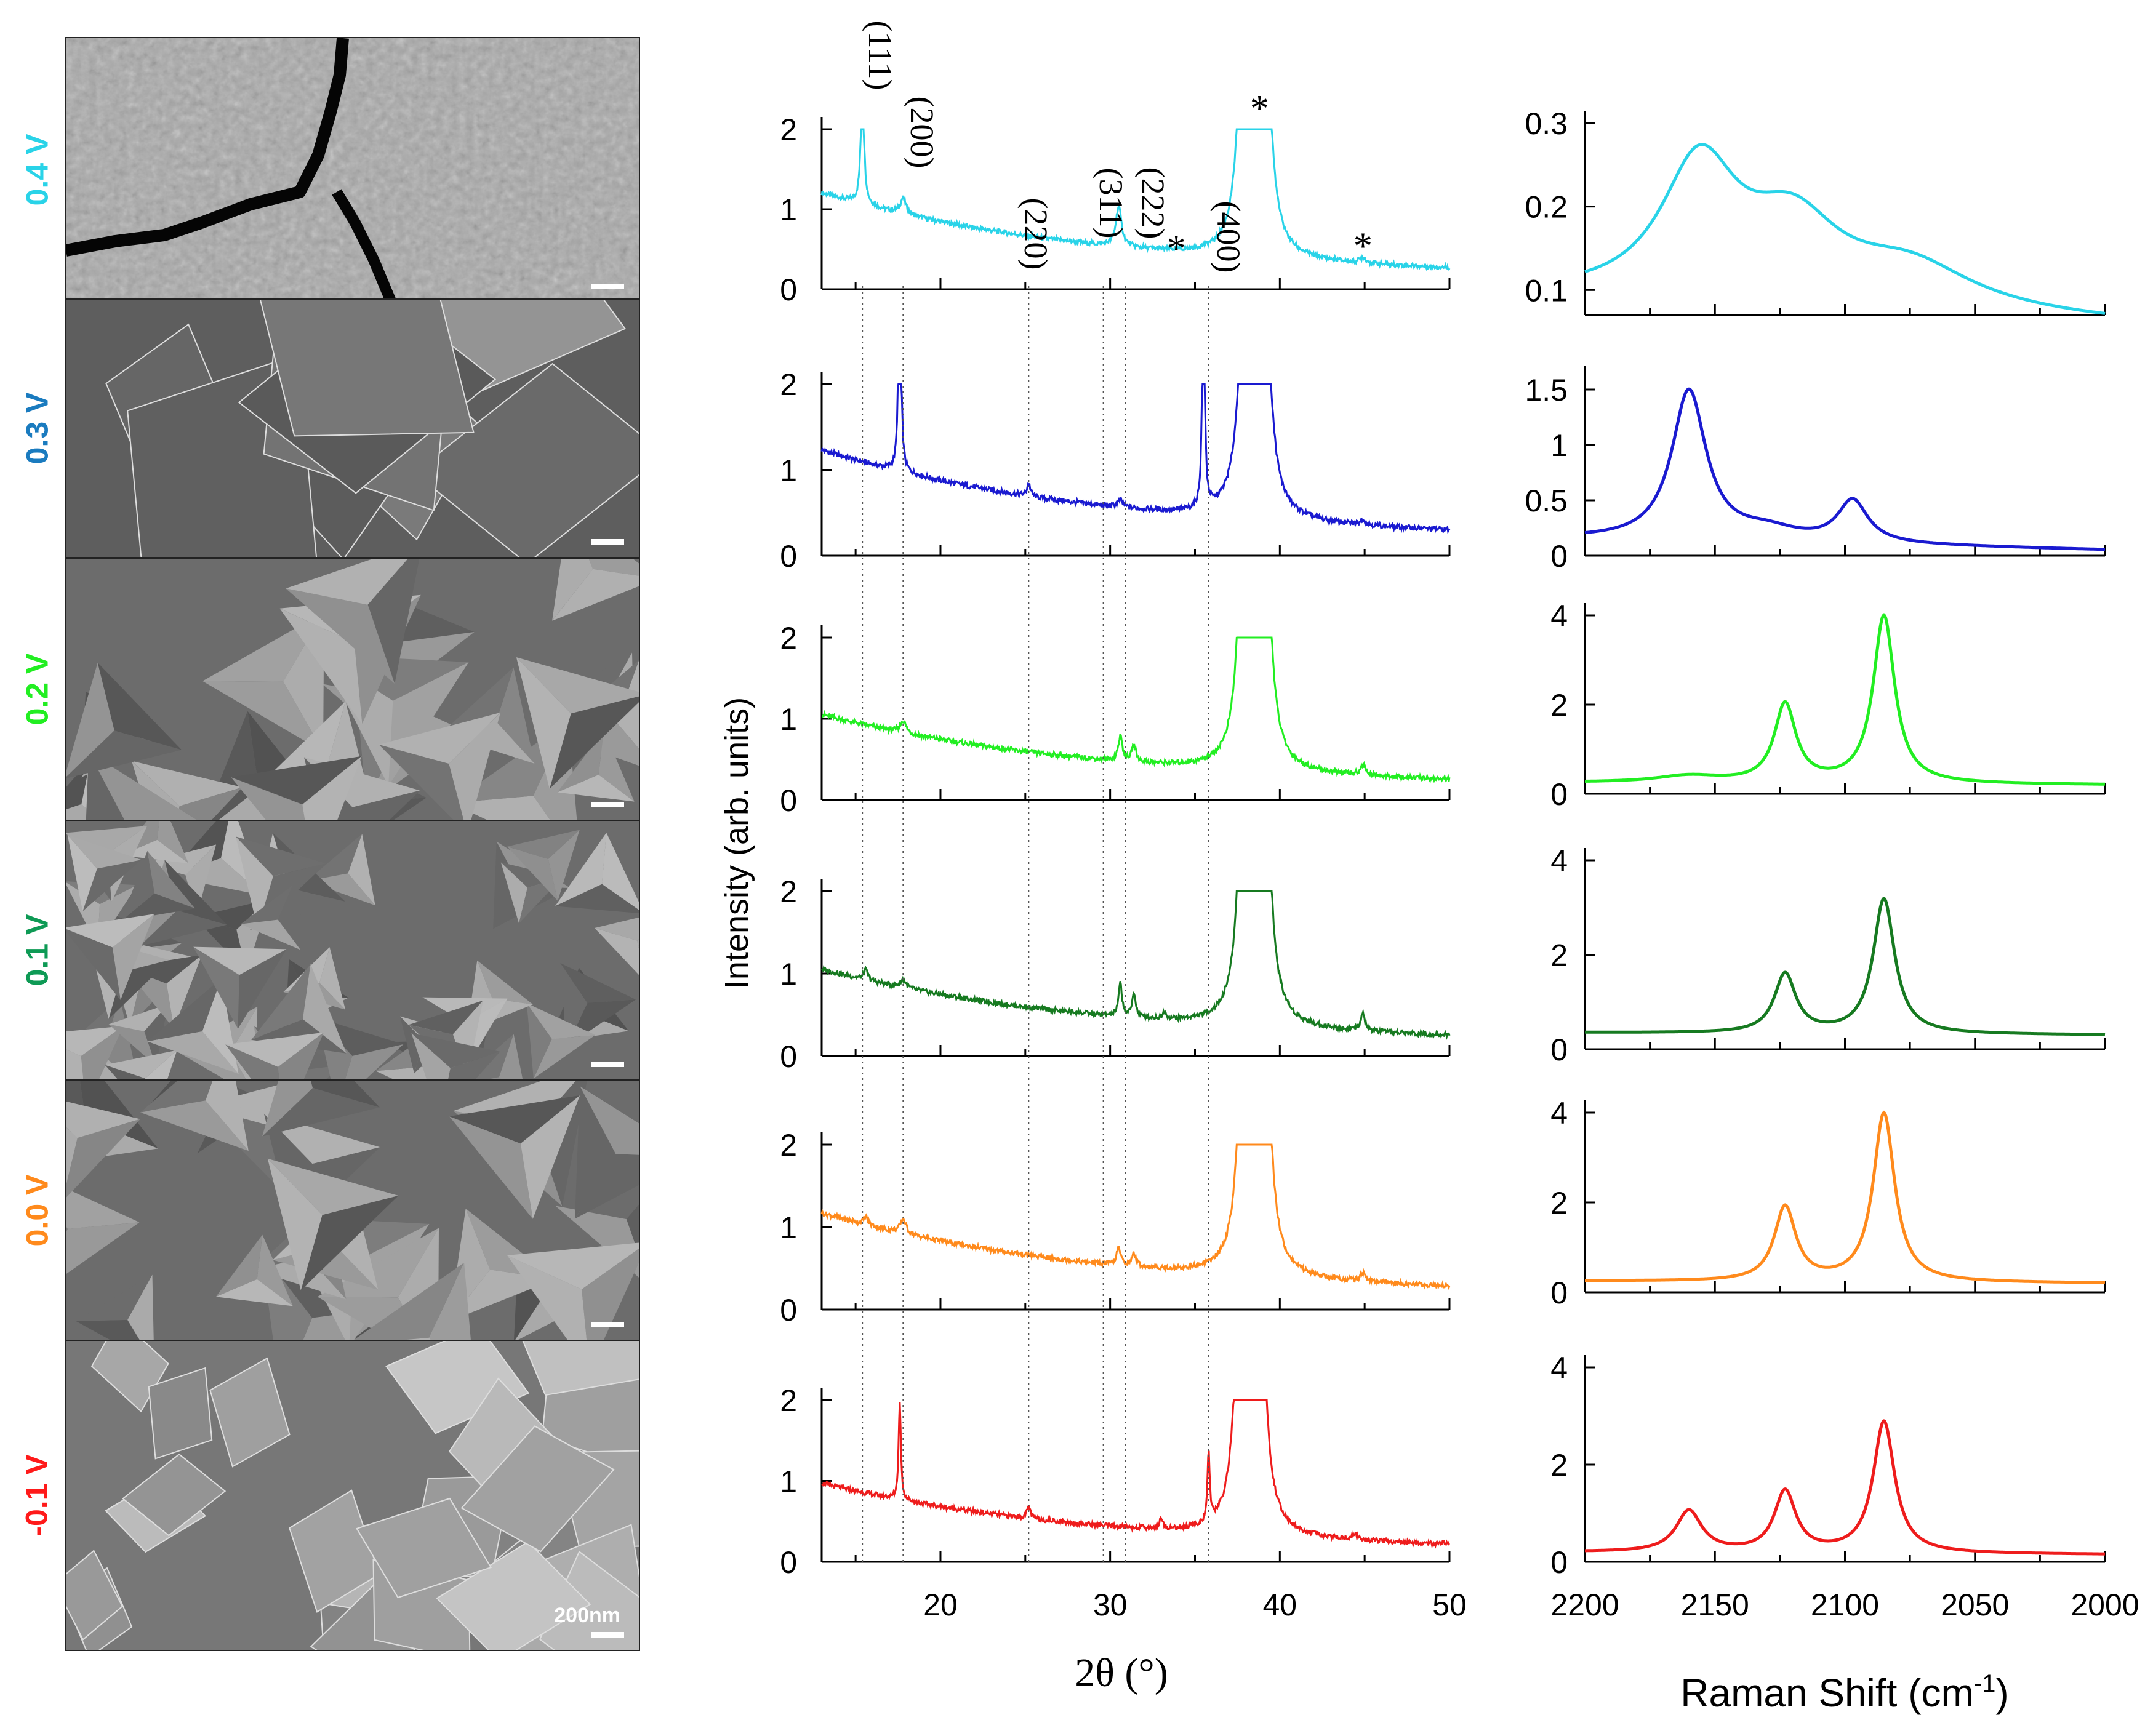  Describe the element at coordinates (1546, 501) in the screenshot. I see `raman-y-tick-label: 0.5` at that location.